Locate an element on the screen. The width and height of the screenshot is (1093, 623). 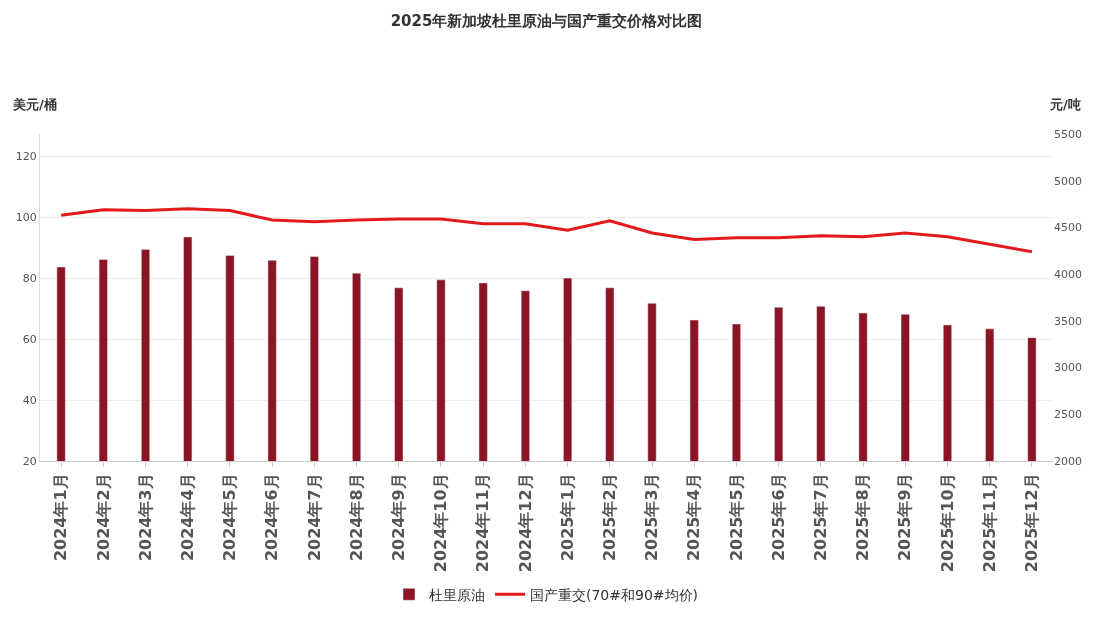
x-tick-label: 2024年9月 is located at coordinates (398, 517).